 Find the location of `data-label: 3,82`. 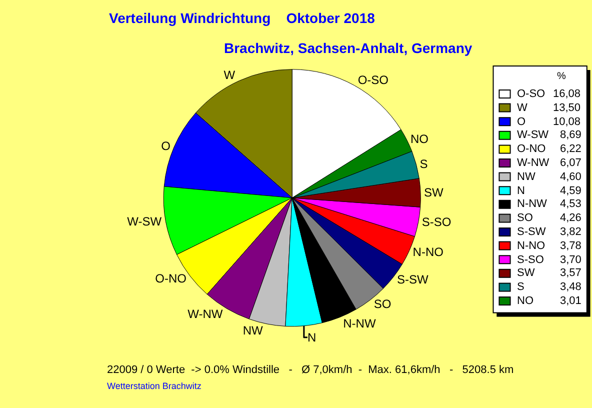

data-label: 3,82 is located at coordinates (571, 232).